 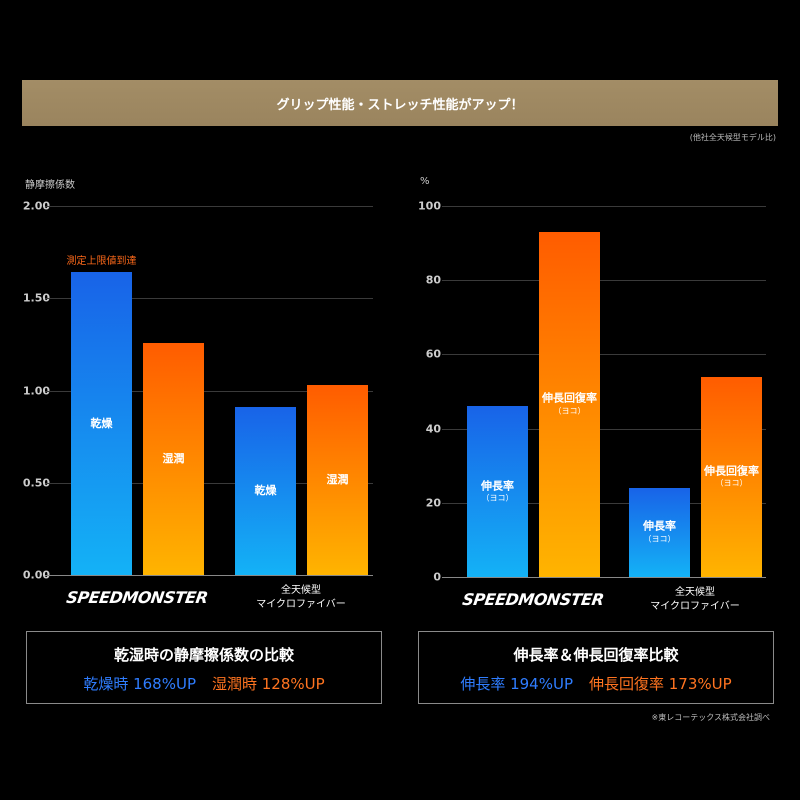 I want to click on y-tick-label: 100, so click(x=429, y=206).